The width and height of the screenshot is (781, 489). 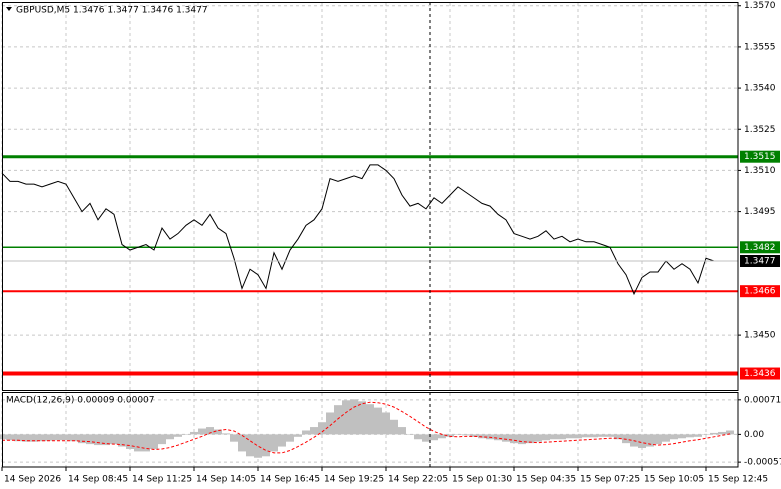 What do you see at coordinates (760, 47) in the screenshot?
I see `y-tick-label: 1.3555` at bounding box center [760, 47].